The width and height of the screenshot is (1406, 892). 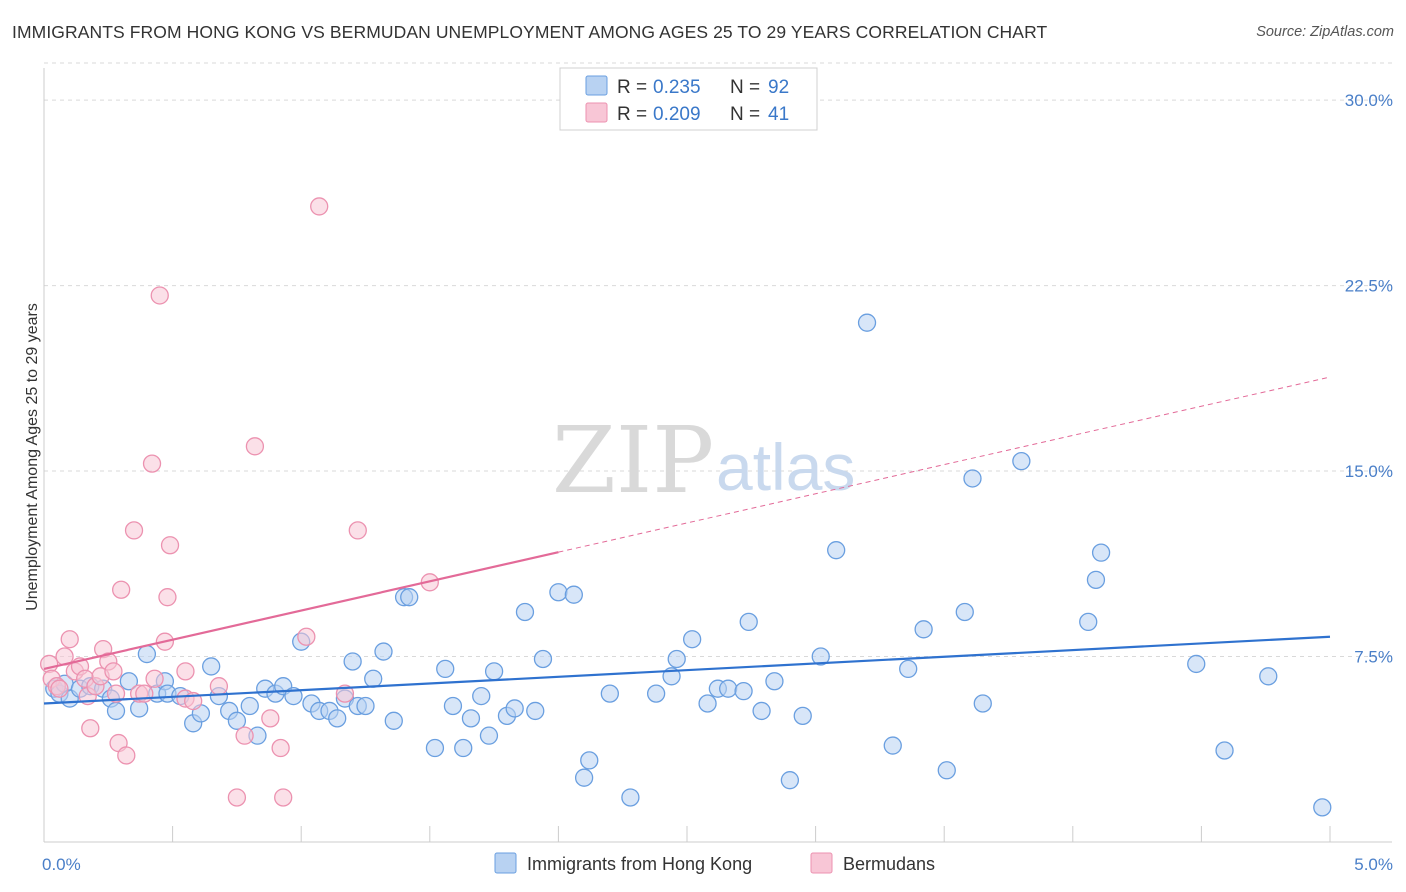 I want to click on bottom-legend-label-hongkong: Immigrants from Hong Kong, so click(x=639, y=864).